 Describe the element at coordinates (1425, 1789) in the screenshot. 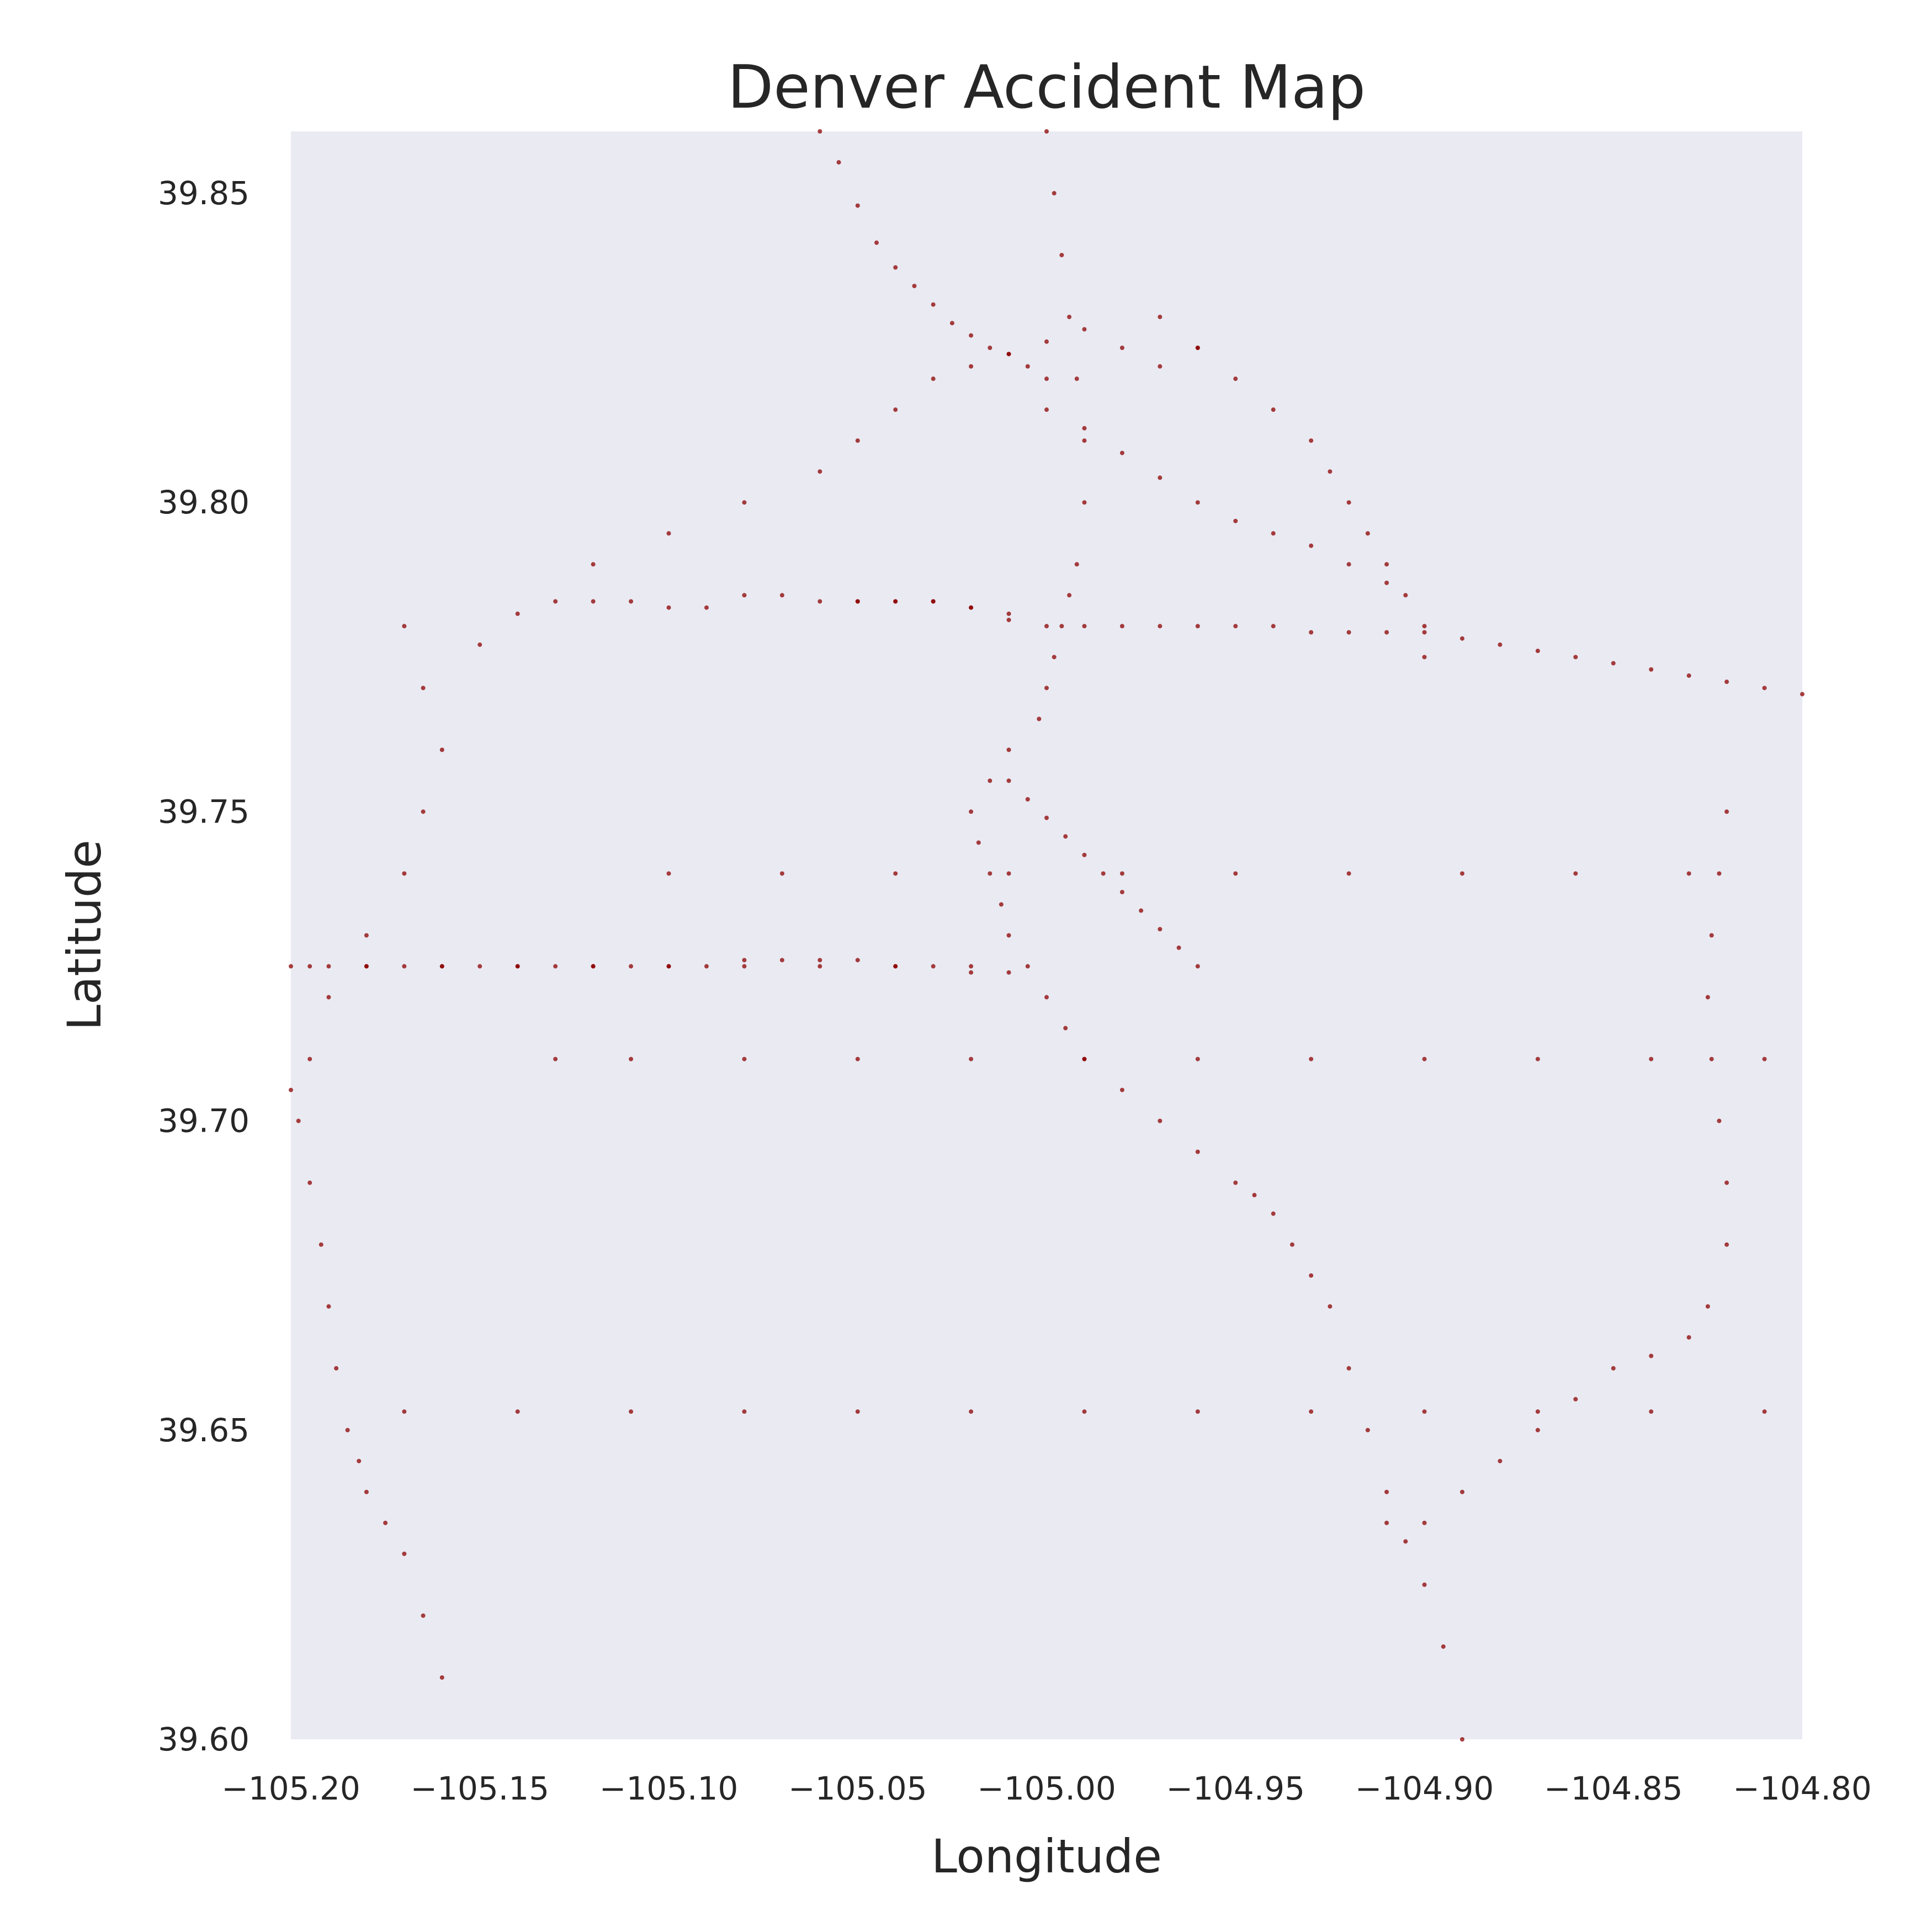

I see `x-tick-label: −104.90` at that location.